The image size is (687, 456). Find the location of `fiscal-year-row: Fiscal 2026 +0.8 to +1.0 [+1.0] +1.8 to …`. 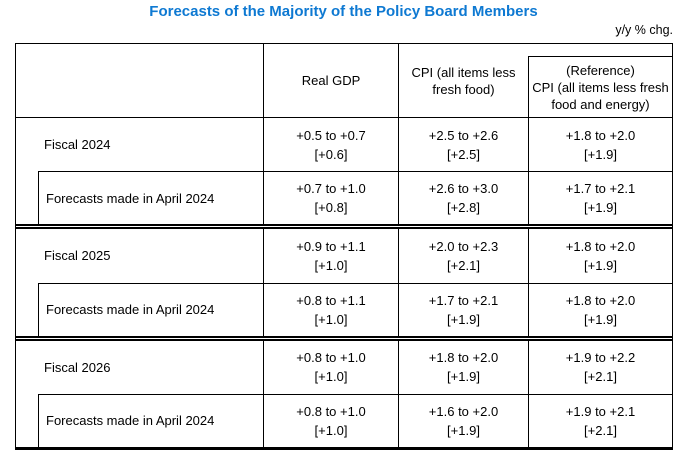

fiscal-year-row: Fiscal 2026 +0.8 to +1.0 [+1.0] +1.8 to … is located at coordinates (344, 367).